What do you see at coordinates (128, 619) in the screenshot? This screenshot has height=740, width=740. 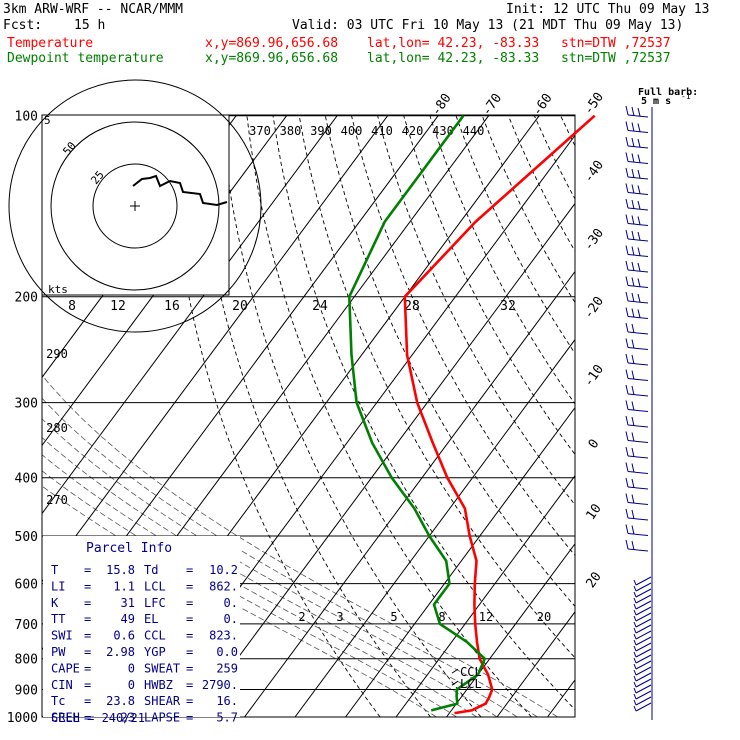 I see `parcel-value: 49` at bounding box center [128, 619].